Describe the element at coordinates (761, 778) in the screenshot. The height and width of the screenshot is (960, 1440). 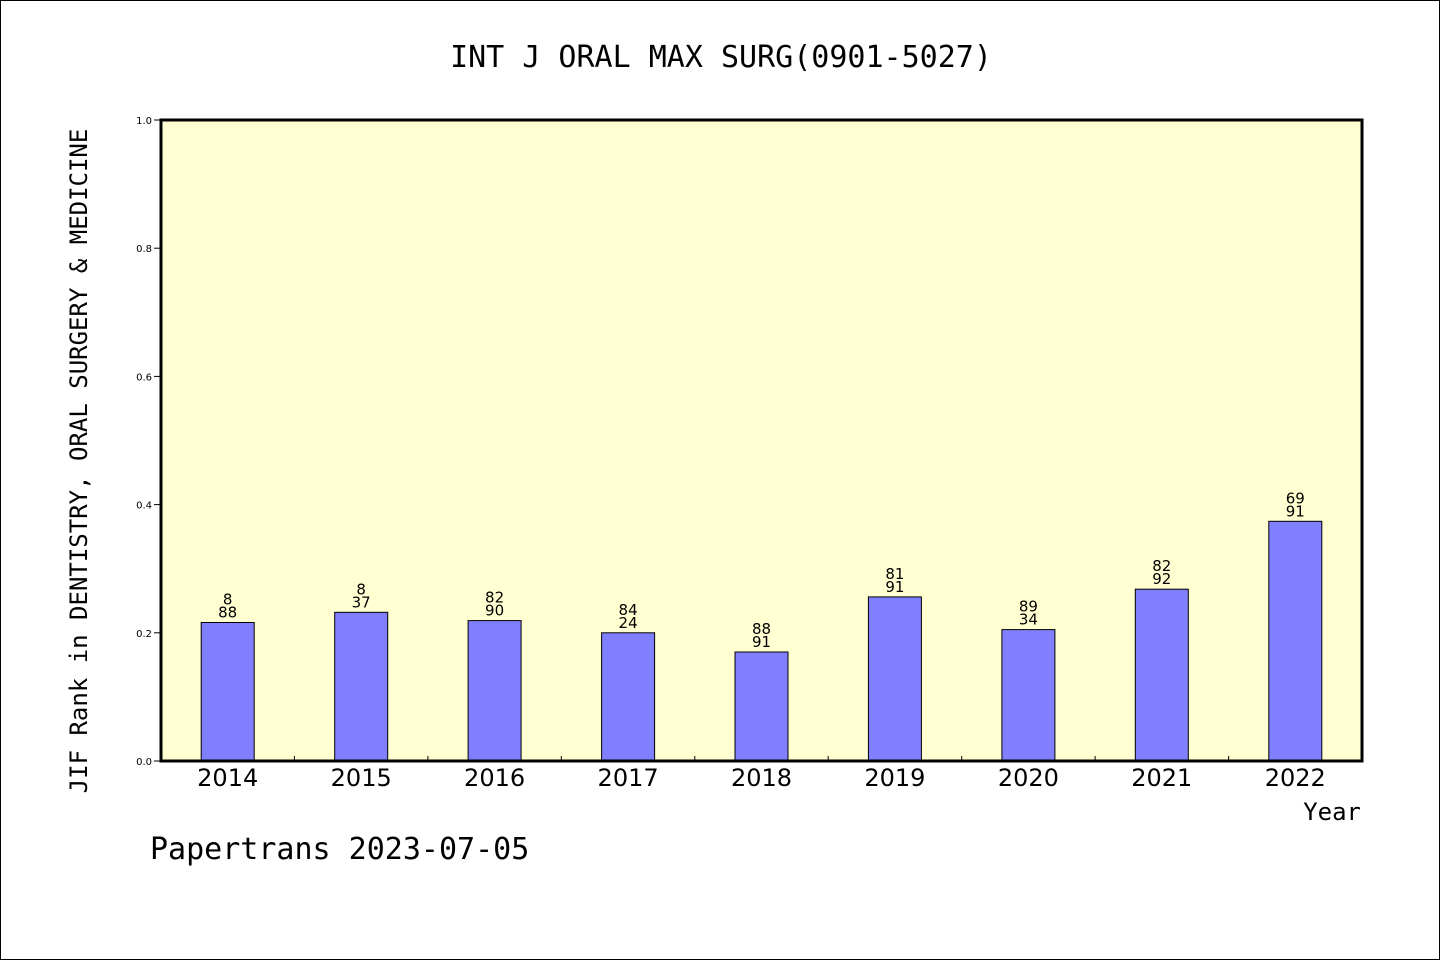
I see `x-tick-label-2018: 2018` at that location.